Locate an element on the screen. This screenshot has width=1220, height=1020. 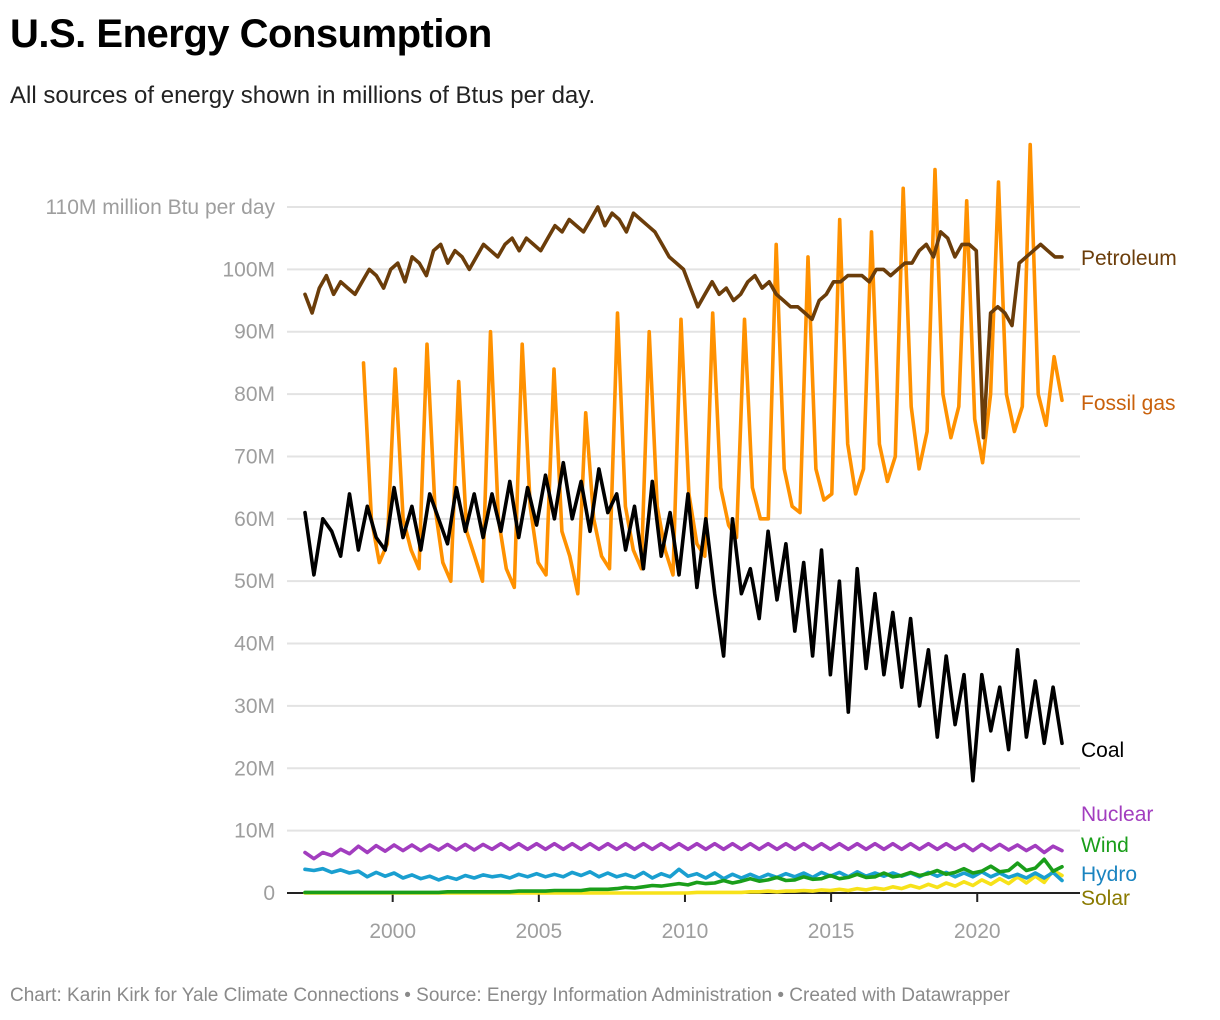
y-tick-label: 30M is located at coordinates (254, 706).